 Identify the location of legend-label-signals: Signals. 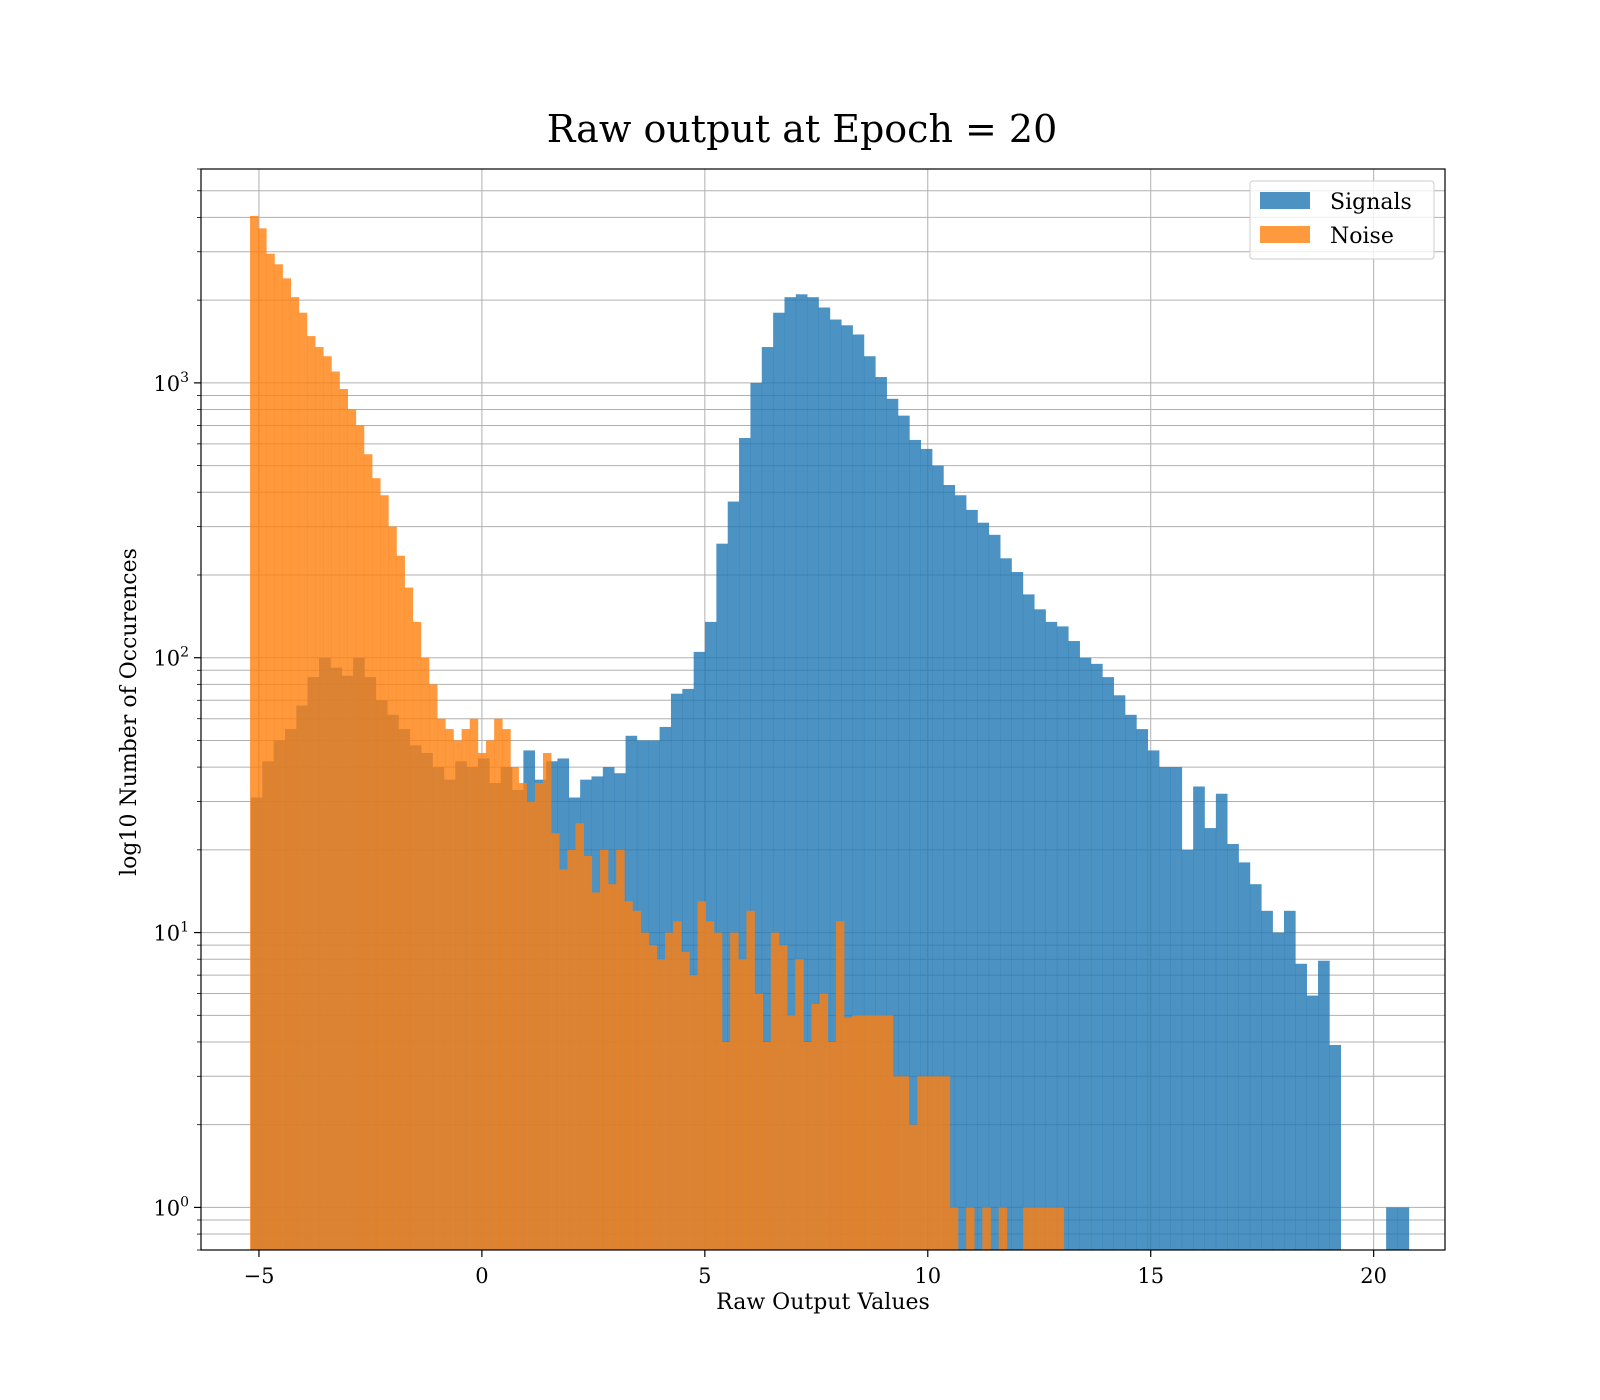
(1371, 202).